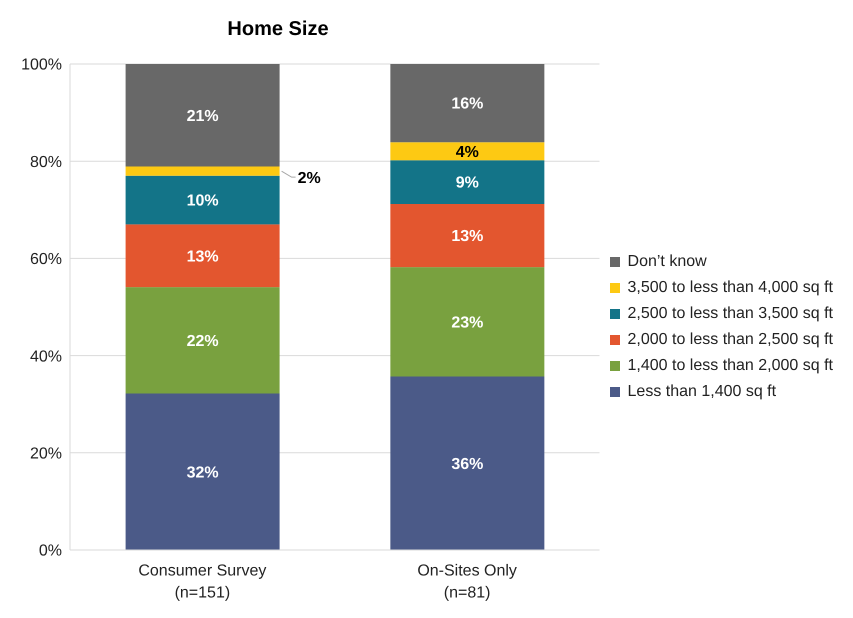 The width and height of the screenshot is (853, 618). What do you see at coordinates (702, 392) in the screenshot?
I see `legend-label: Less than 1,400 sq ft` at bounding box center [702, 392].